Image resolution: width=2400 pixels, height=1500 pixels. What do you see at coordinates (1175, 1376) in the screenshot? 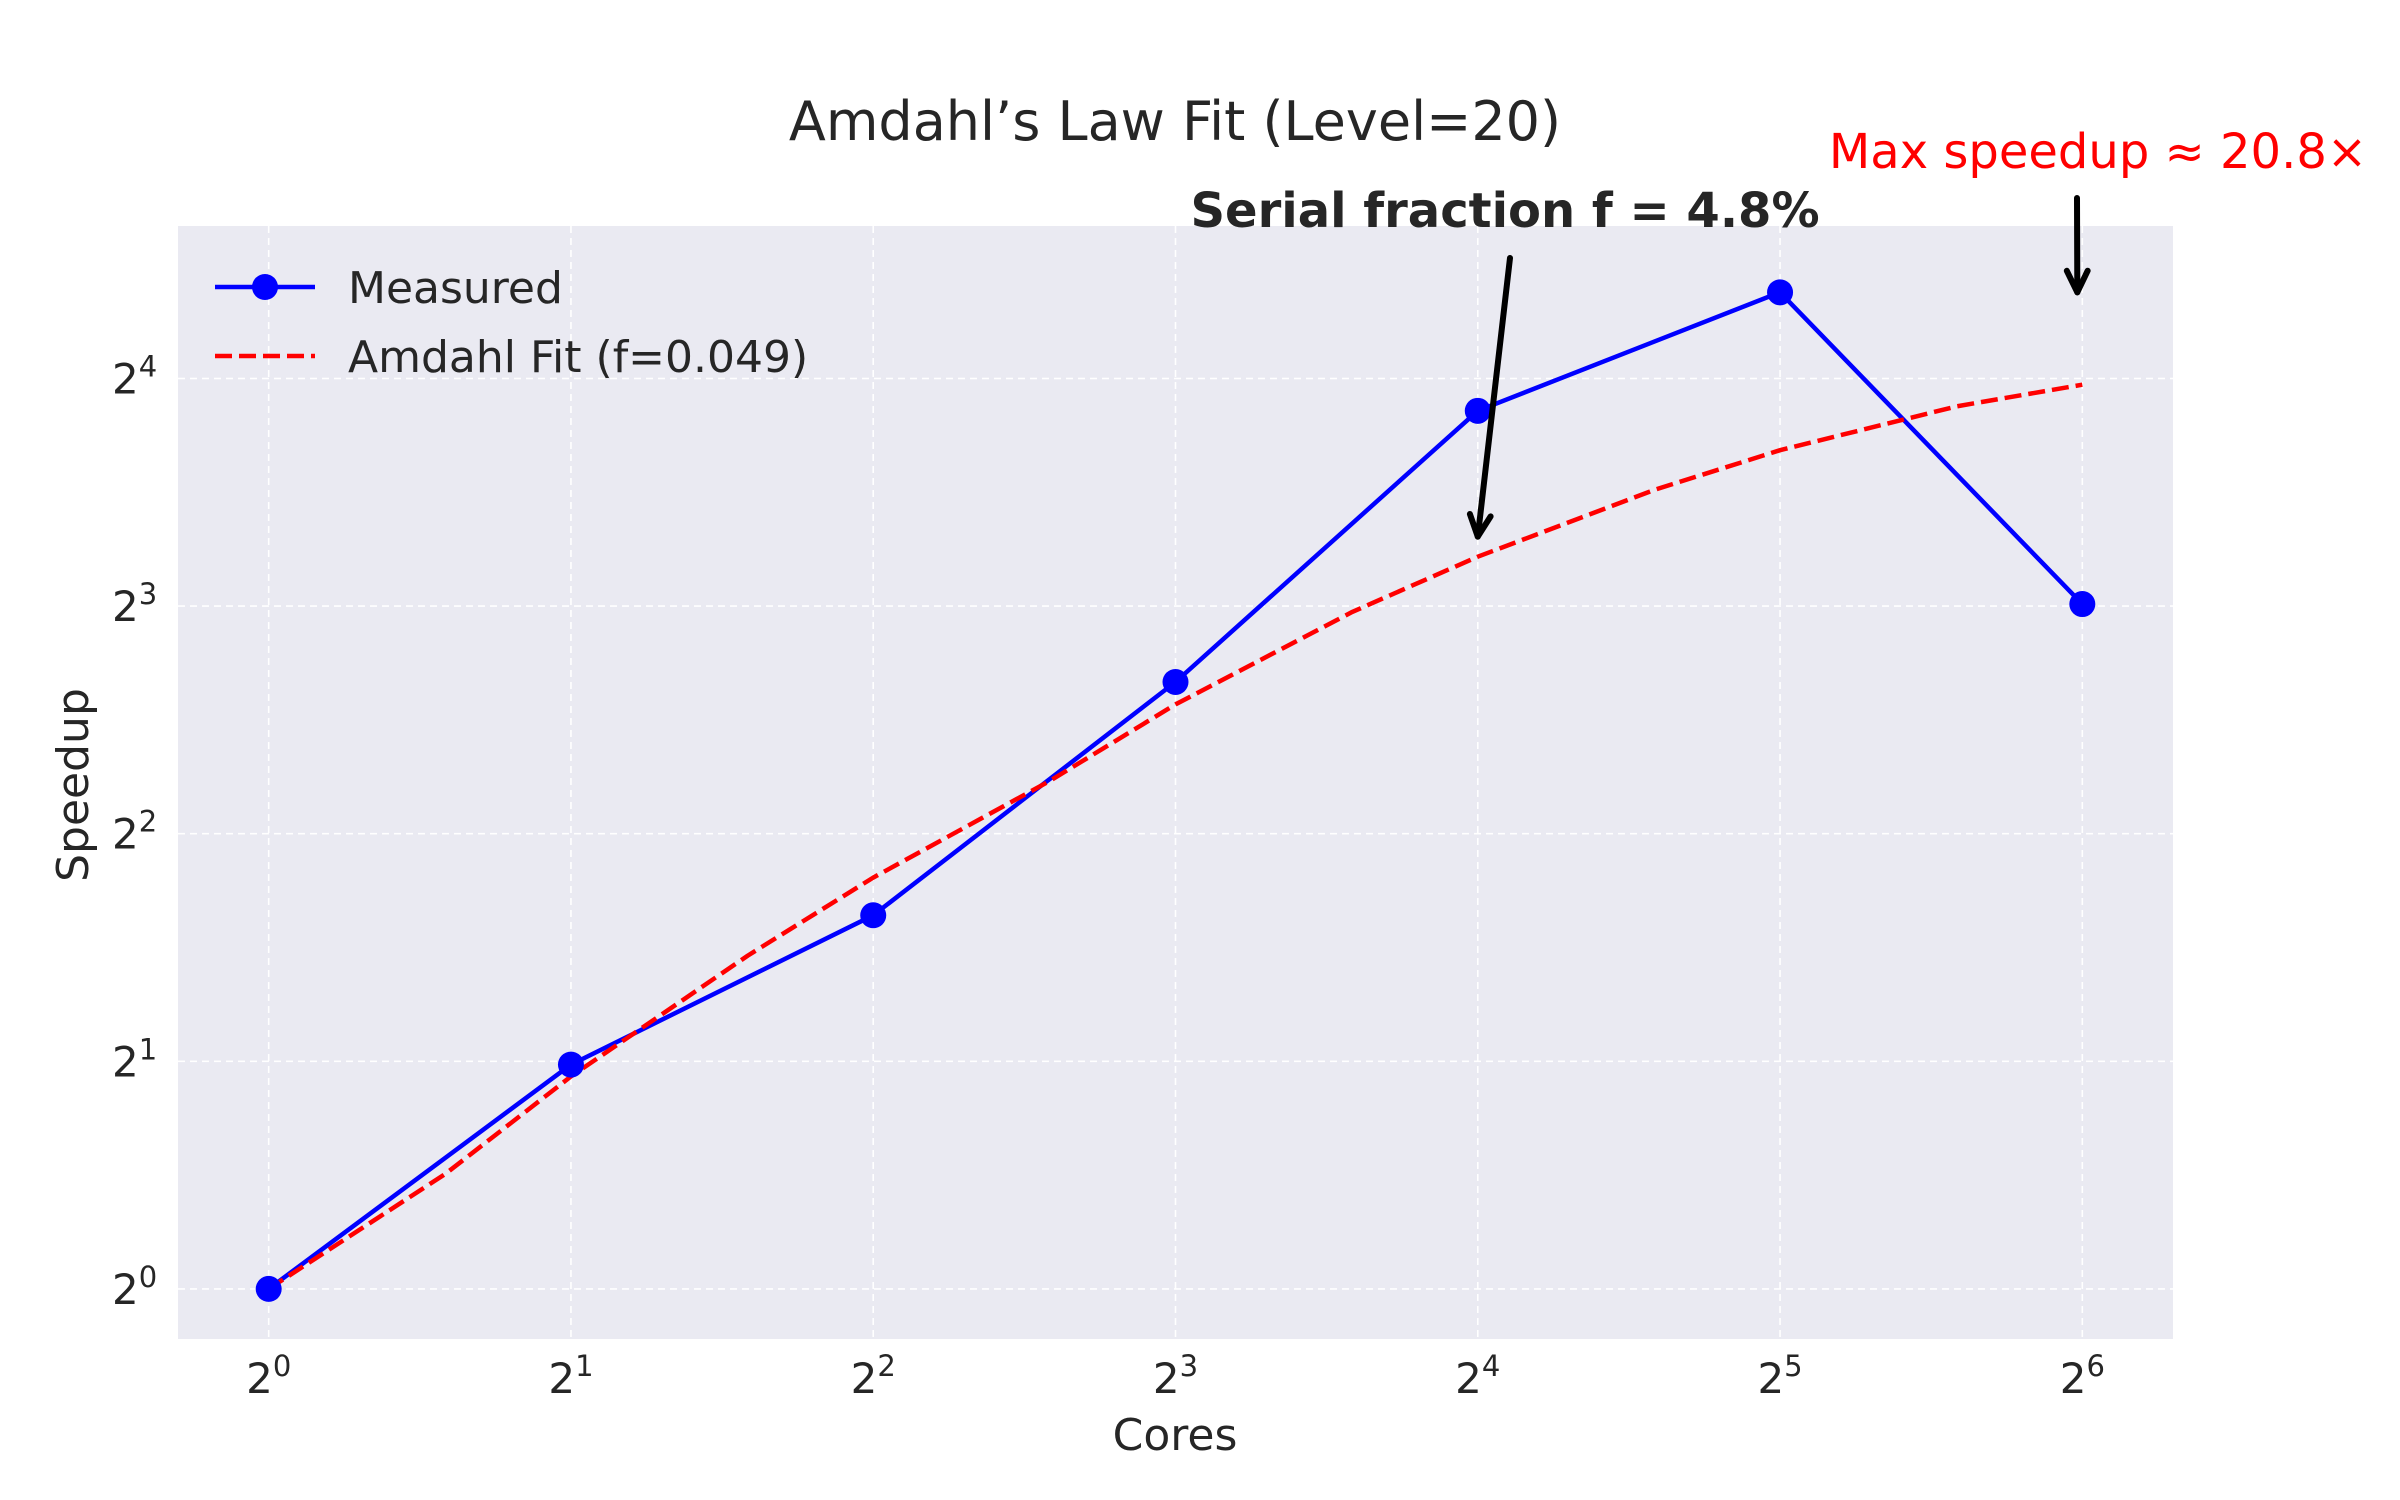
I see `x-tick-label: 23` at bounding box center [1175, 1376].